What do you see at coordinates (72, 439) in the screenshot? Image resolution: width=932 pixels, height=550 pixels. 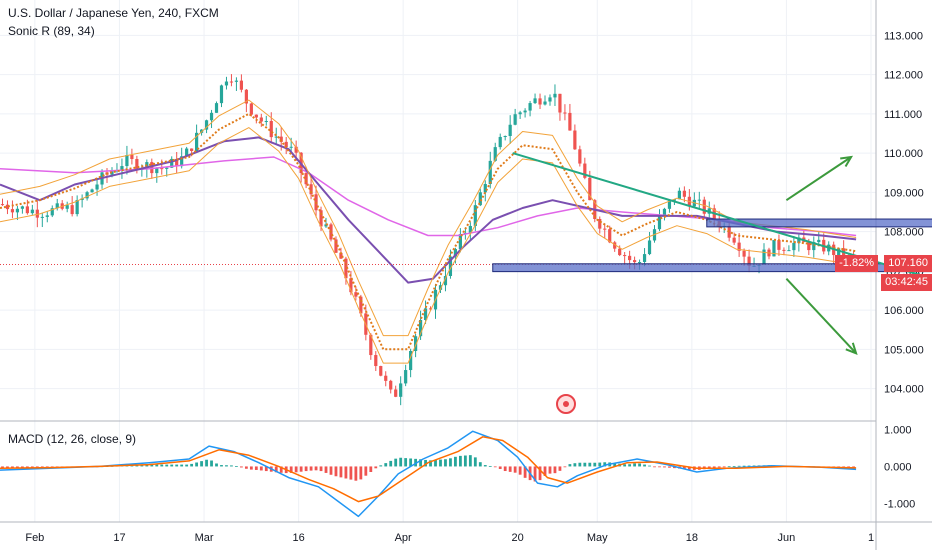 I see `macd-label: MACD (12, 26, close, 9)` at bounding box center [72, 439].